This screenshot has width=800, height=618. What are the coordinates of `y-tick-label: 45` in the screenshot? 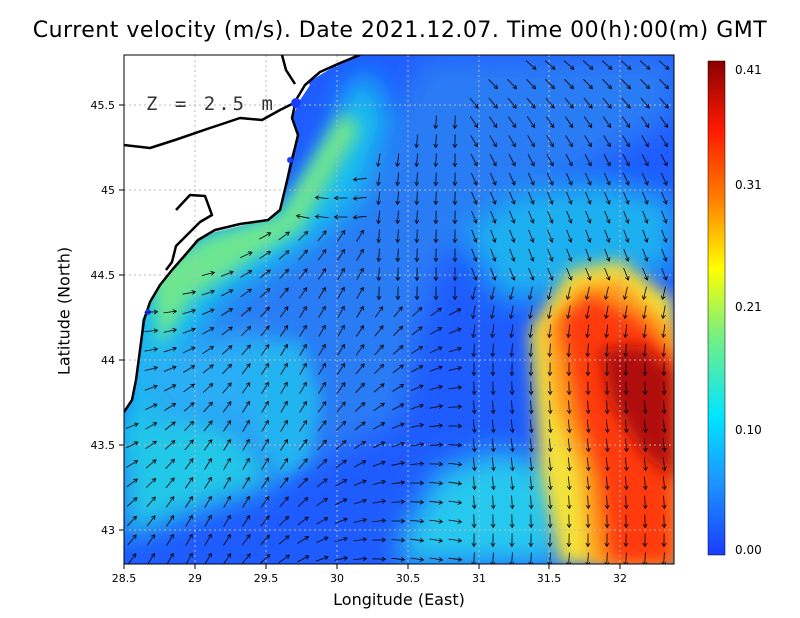 It's located at (108, 190).